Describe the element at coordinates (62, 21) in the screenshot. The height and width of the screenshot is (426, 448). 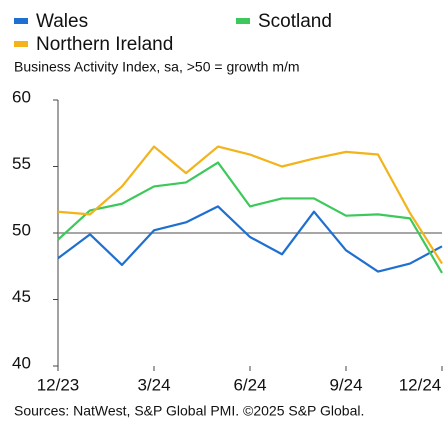
I see `legend-label: Wales` at that location.